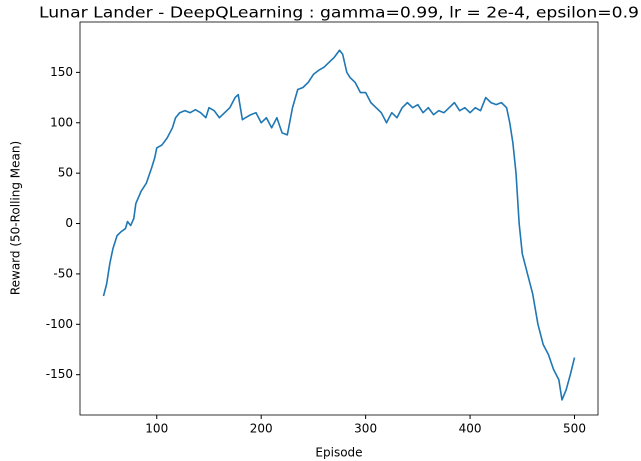 This screenshot has width=641, height=461. Describe the element at coordinates (61, 72) in the screenshot. I see `y-tick-label: 150` at that location.